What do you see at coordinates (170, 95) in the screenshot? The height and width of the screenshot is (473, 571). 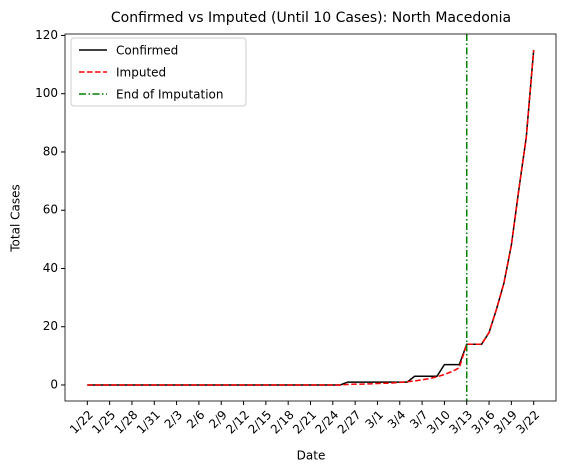 I see `legend-label: End of Imputation` at bounding box center [170, 95].